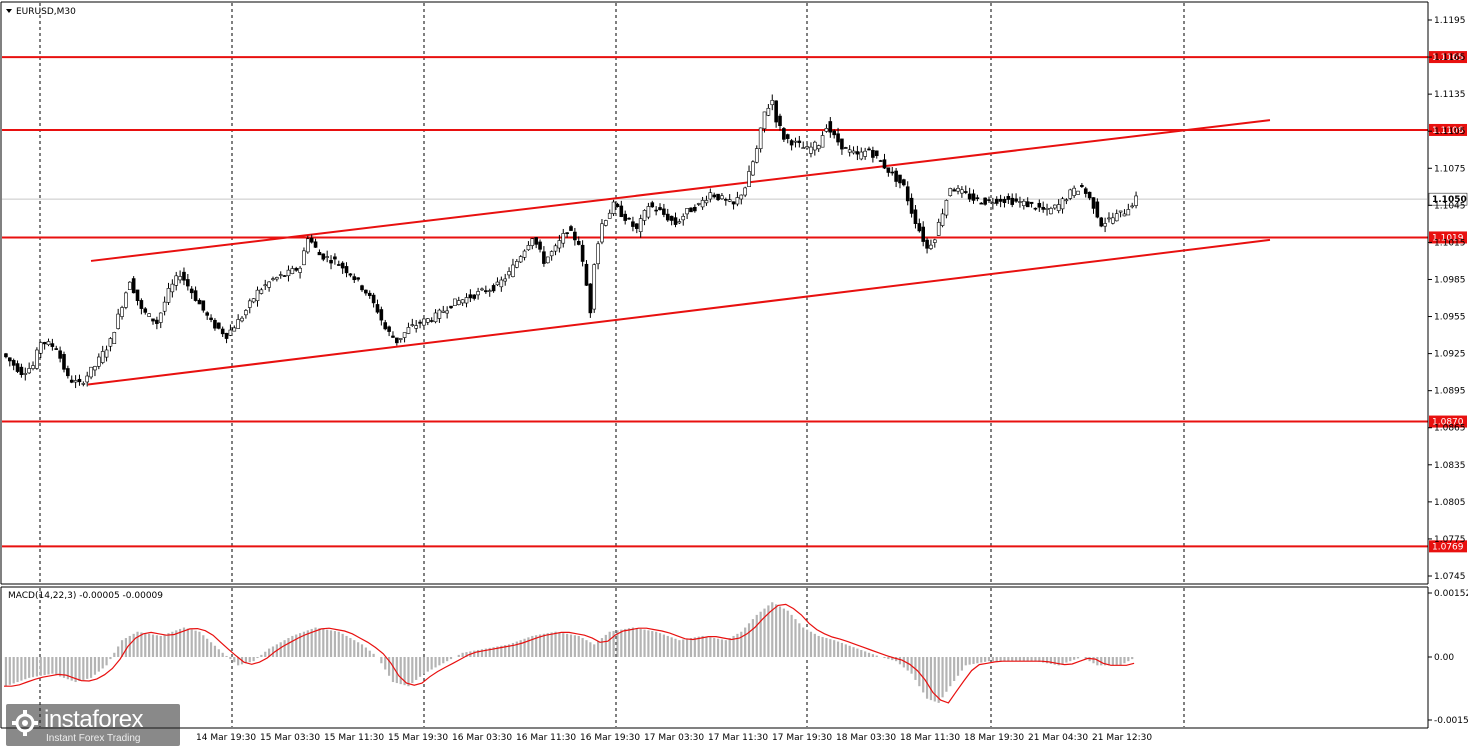 Image resolution: width=1468 pixels, height=752 pixels. Describe the element at coordinates (930, 738) in the screenshot. I see `time-tick-label: 18 Mar 11:30` at that location.